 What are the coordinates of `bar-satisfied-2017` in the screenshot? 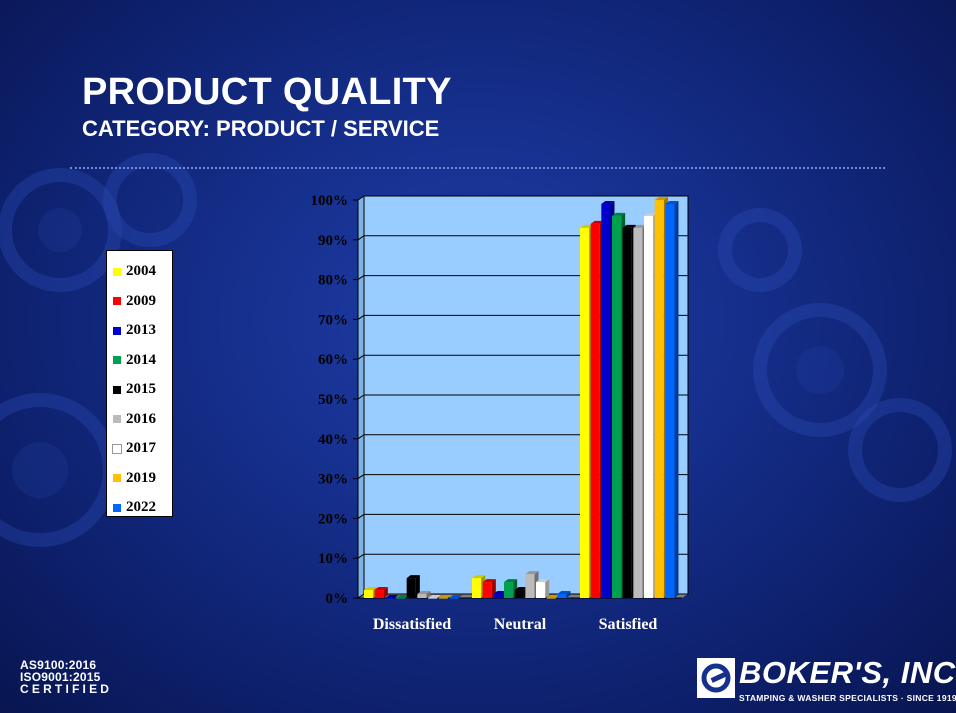 It's located at (649, 407).